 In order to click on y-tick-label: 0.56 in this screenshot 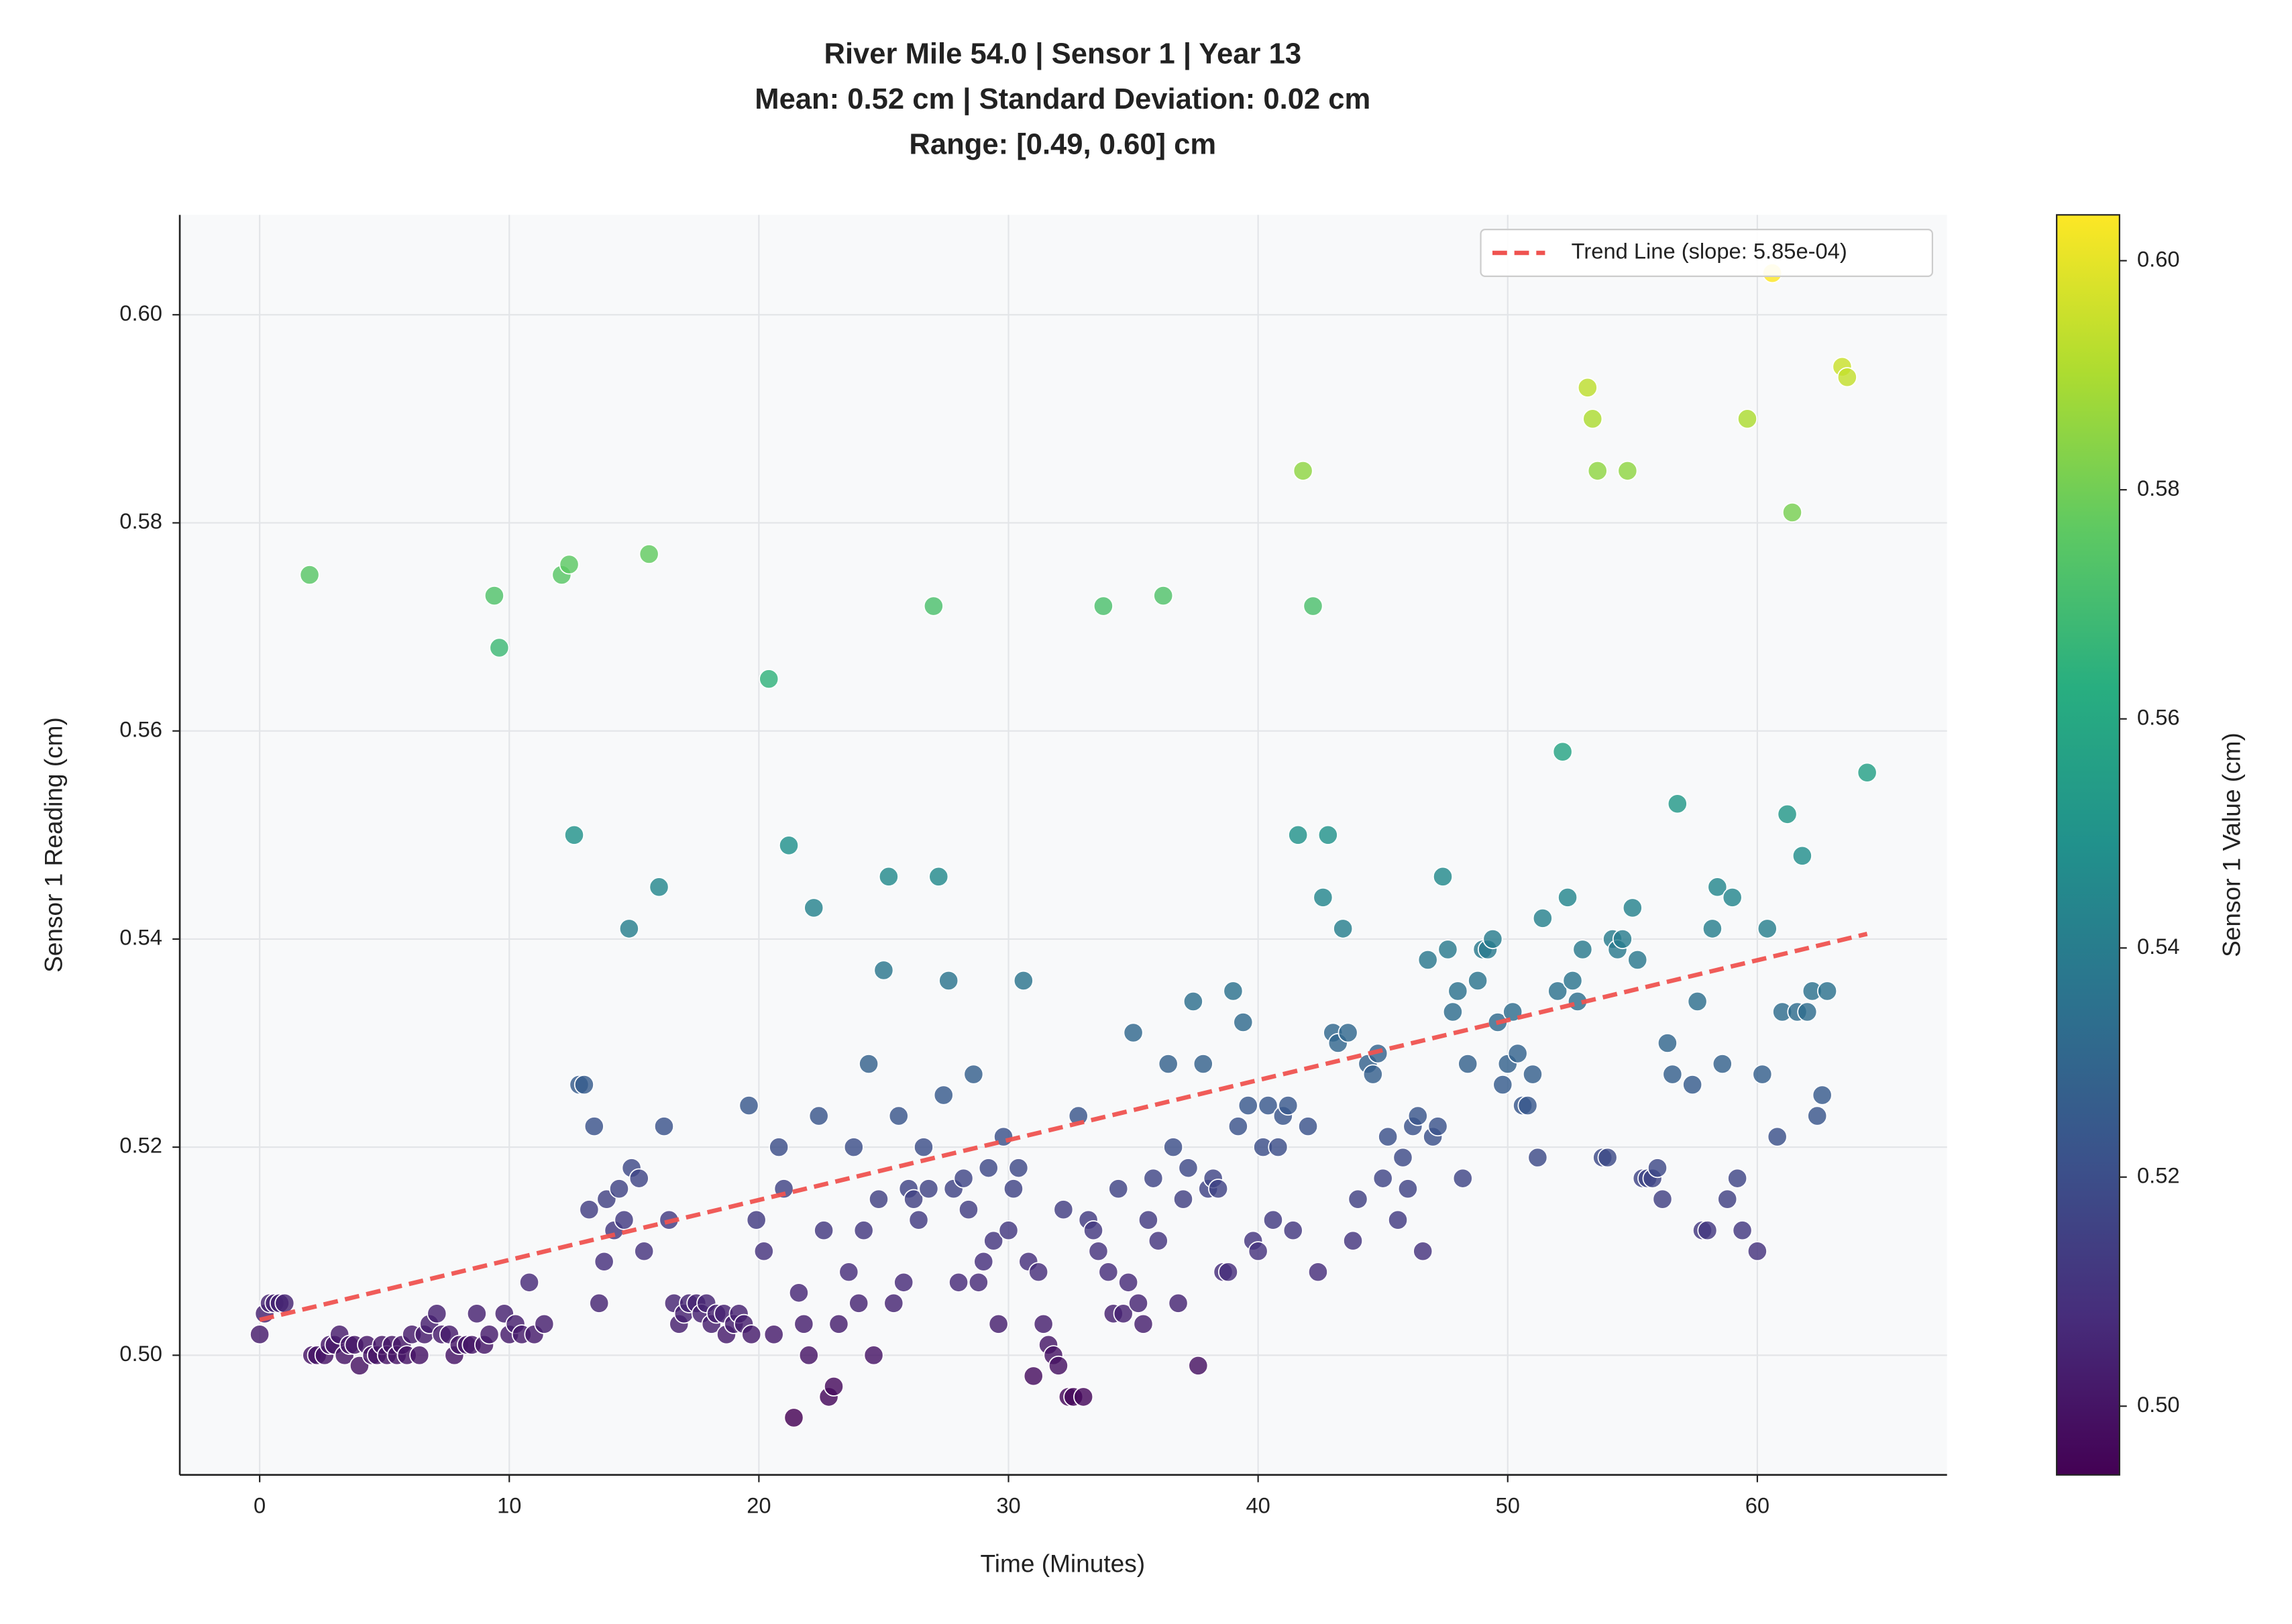, I will do `click(140, 728)`.